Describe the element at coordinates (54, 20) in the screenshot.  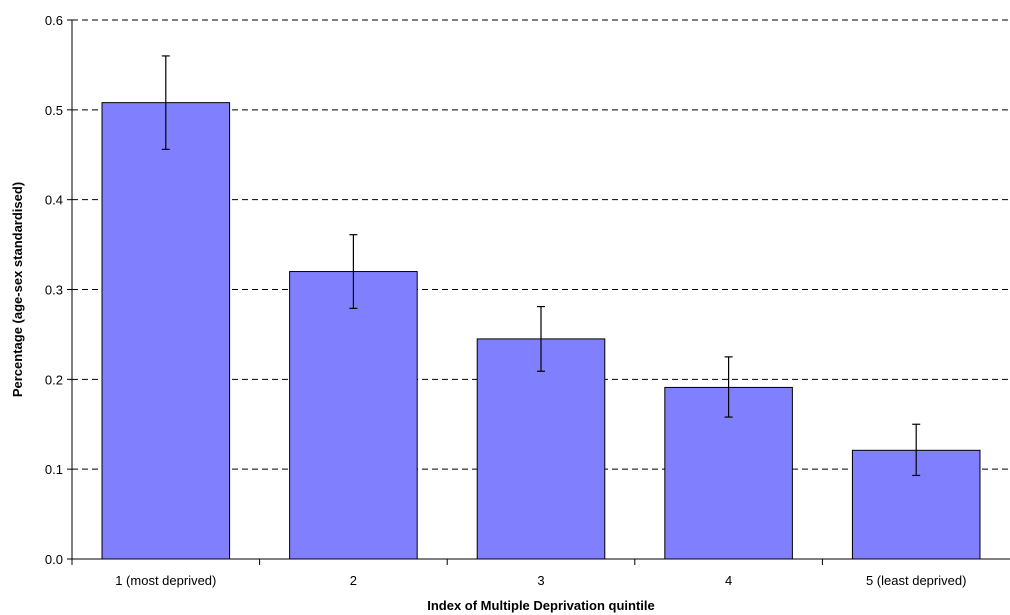
I see `y-tick-label: 0.6` at that location.